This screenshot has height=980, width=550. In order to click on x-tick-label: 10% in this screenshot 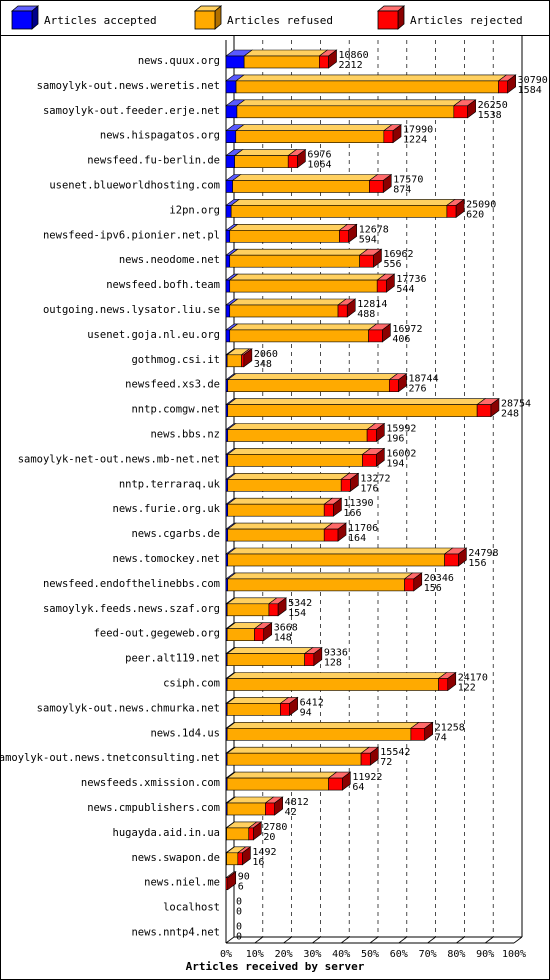, I will do `click(255, 954)`.